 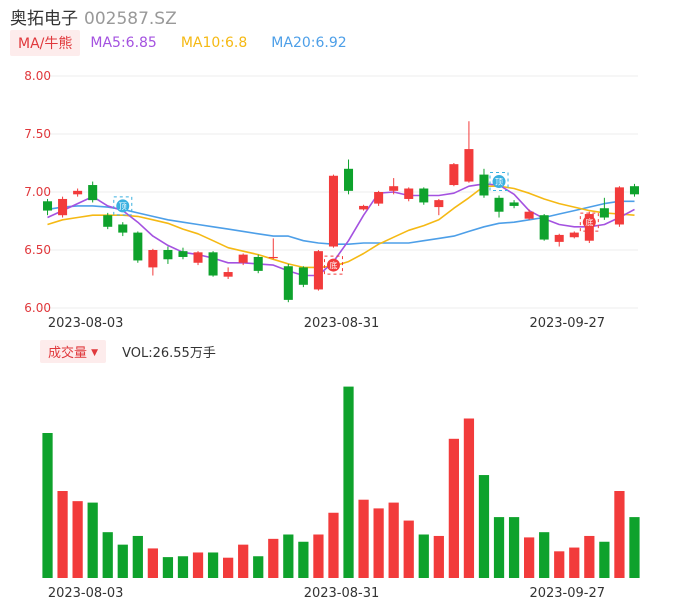 I want to click on volume-indicator-selector: 成交量 ▼, so click(x=73, y=351).